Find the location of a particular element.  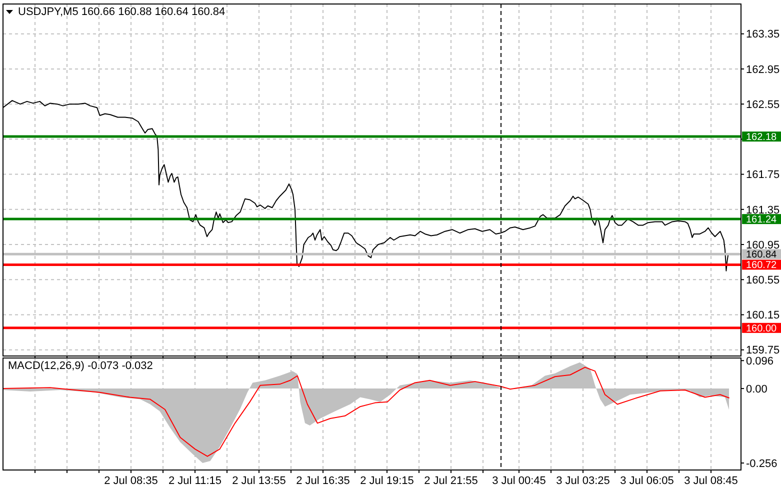

x-tick-label: 2 Jul 19:15 is located at coordinates (387, 481).